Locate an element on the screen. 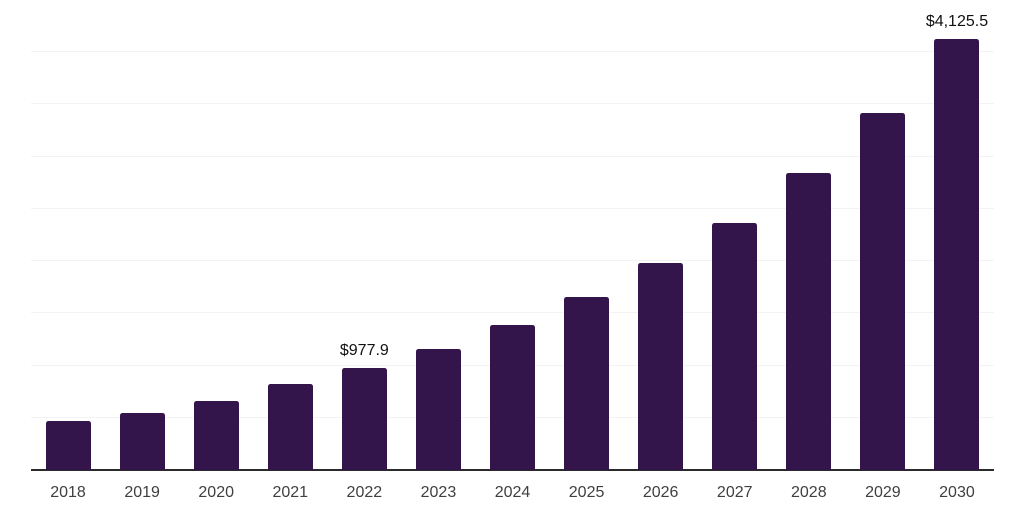 The width and height of the screenshot is (1024, 512). x-tick-label-2026: 2026 is located at coordinates (660, 492).